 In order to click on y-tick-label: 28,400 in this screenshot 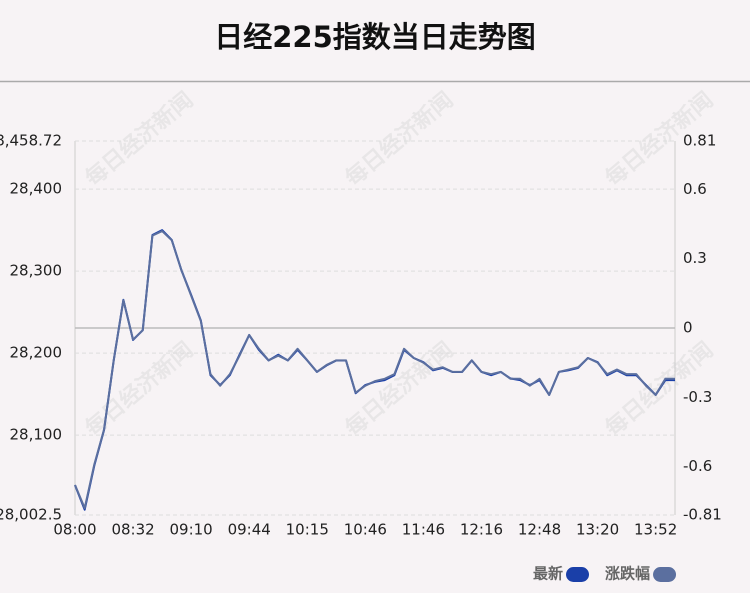, I will do `click(36, 189)`.